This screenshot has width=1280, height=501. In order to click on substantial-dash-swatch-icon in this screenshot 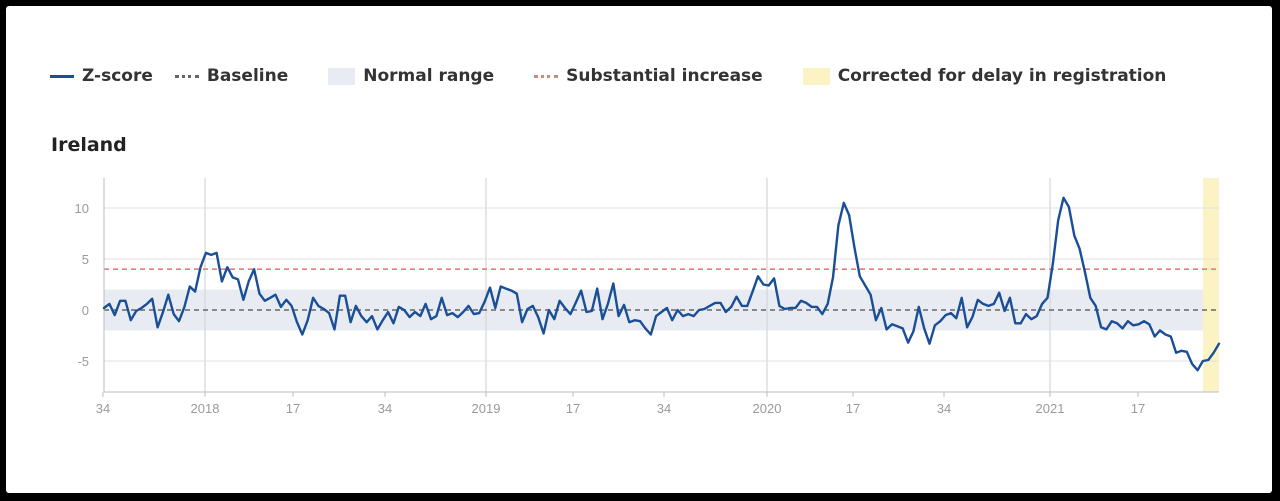, I will do `click(546, 76)`.